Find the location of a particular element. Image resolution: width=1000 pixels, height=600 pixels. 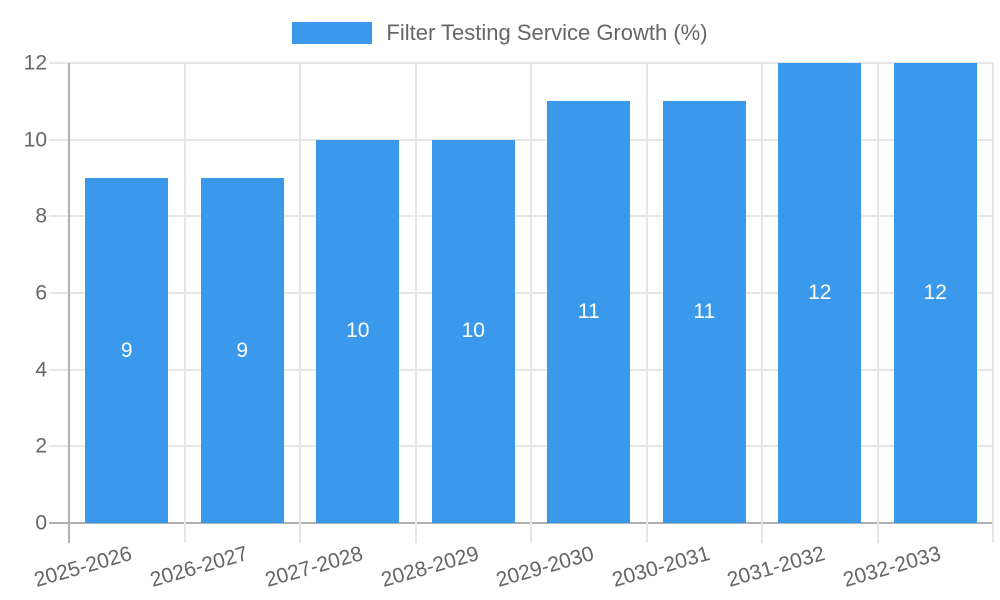

bar-2030-2031: 11 is located at coordinates (704, 312).